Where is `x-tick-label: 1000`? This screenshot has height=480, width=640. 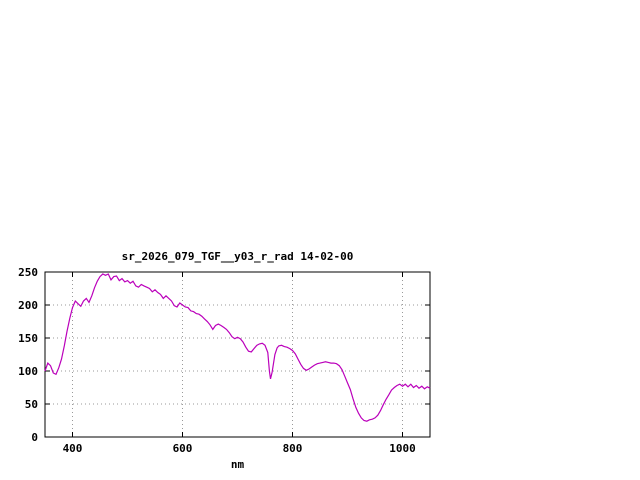 x-tick-label: 1000 is located at coordinates (402, 448).